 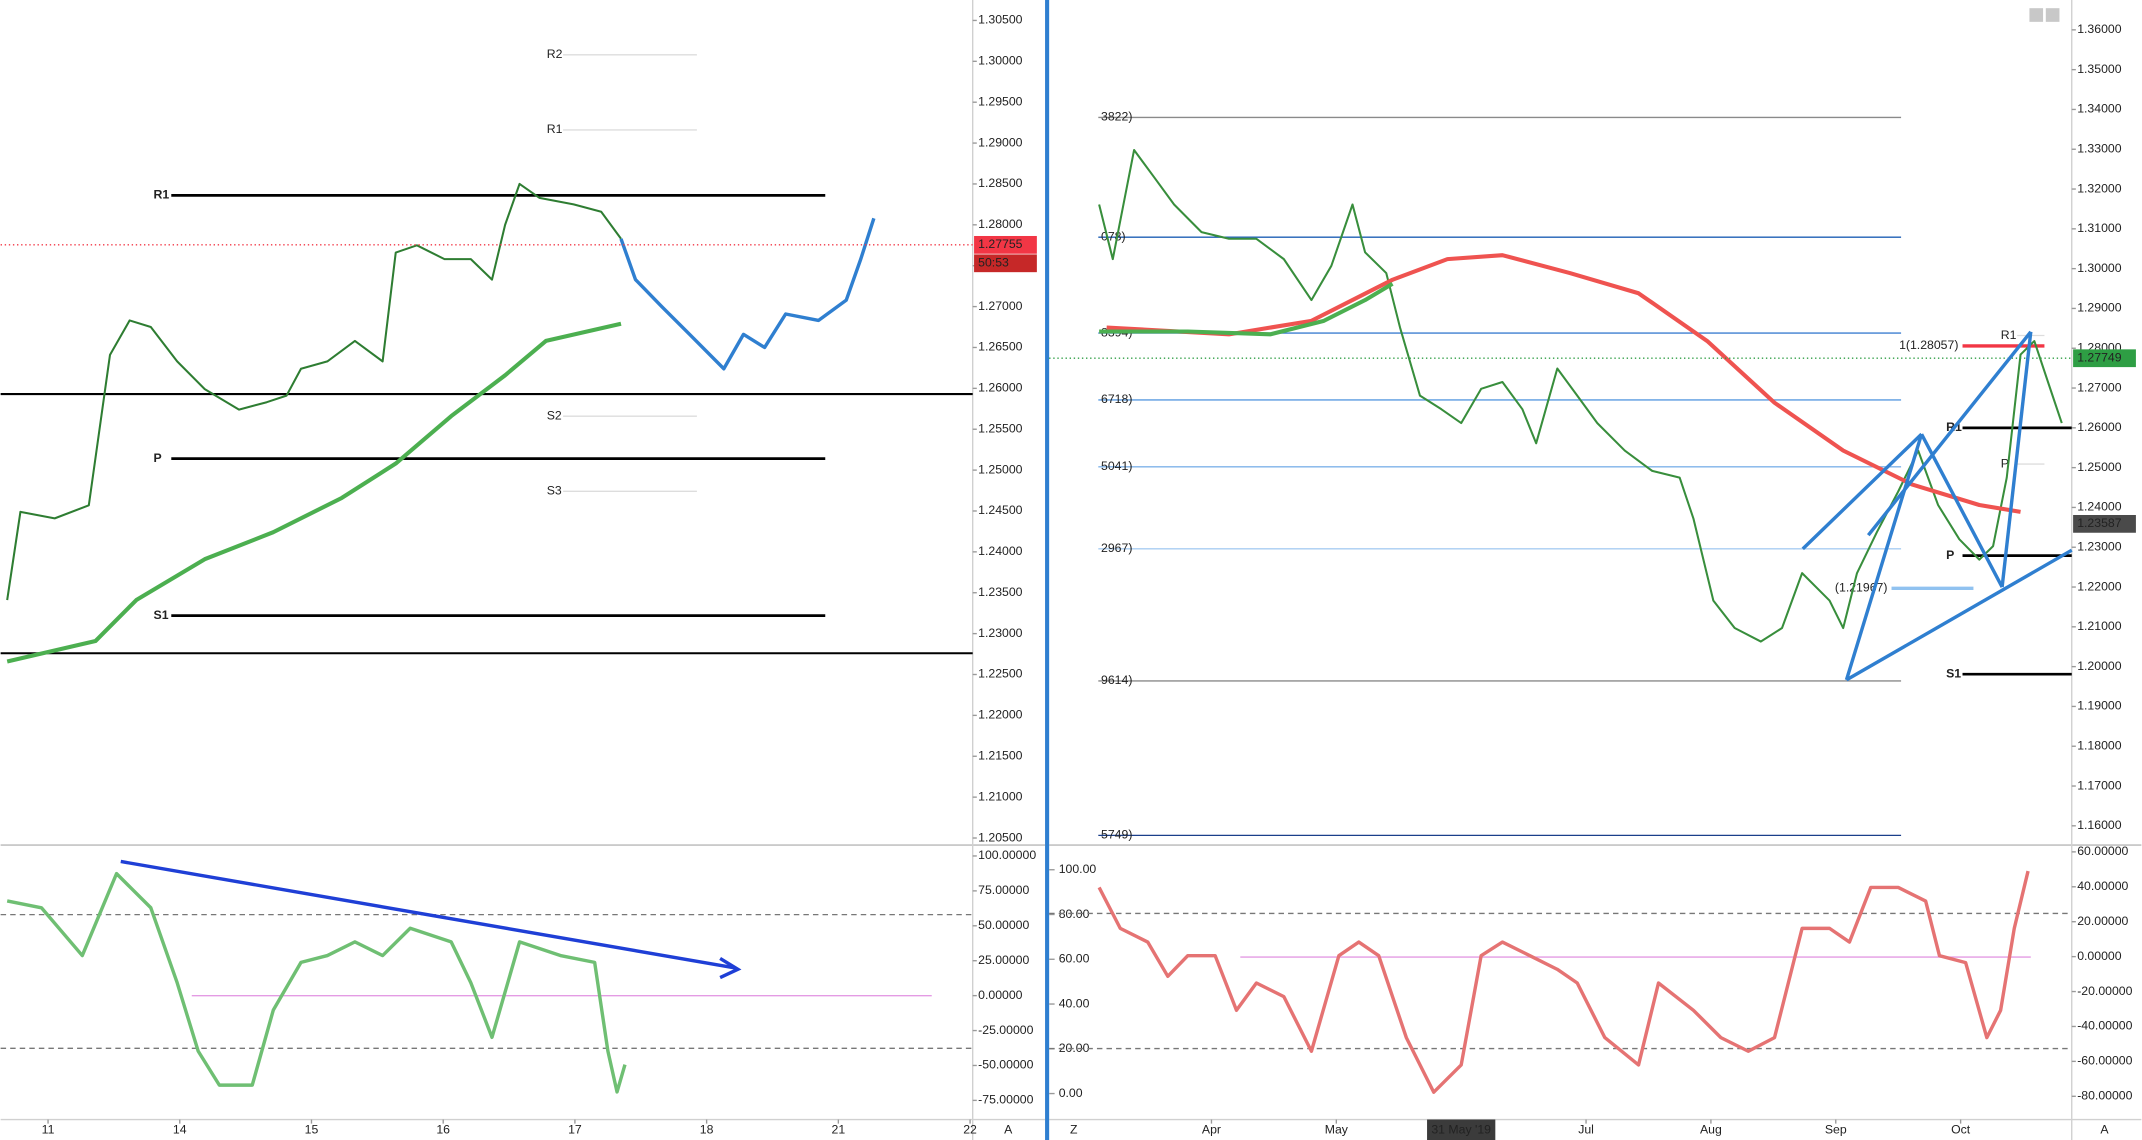 I want to click on y-tick-label: -25.00000, so click(x=1005, y=1030).